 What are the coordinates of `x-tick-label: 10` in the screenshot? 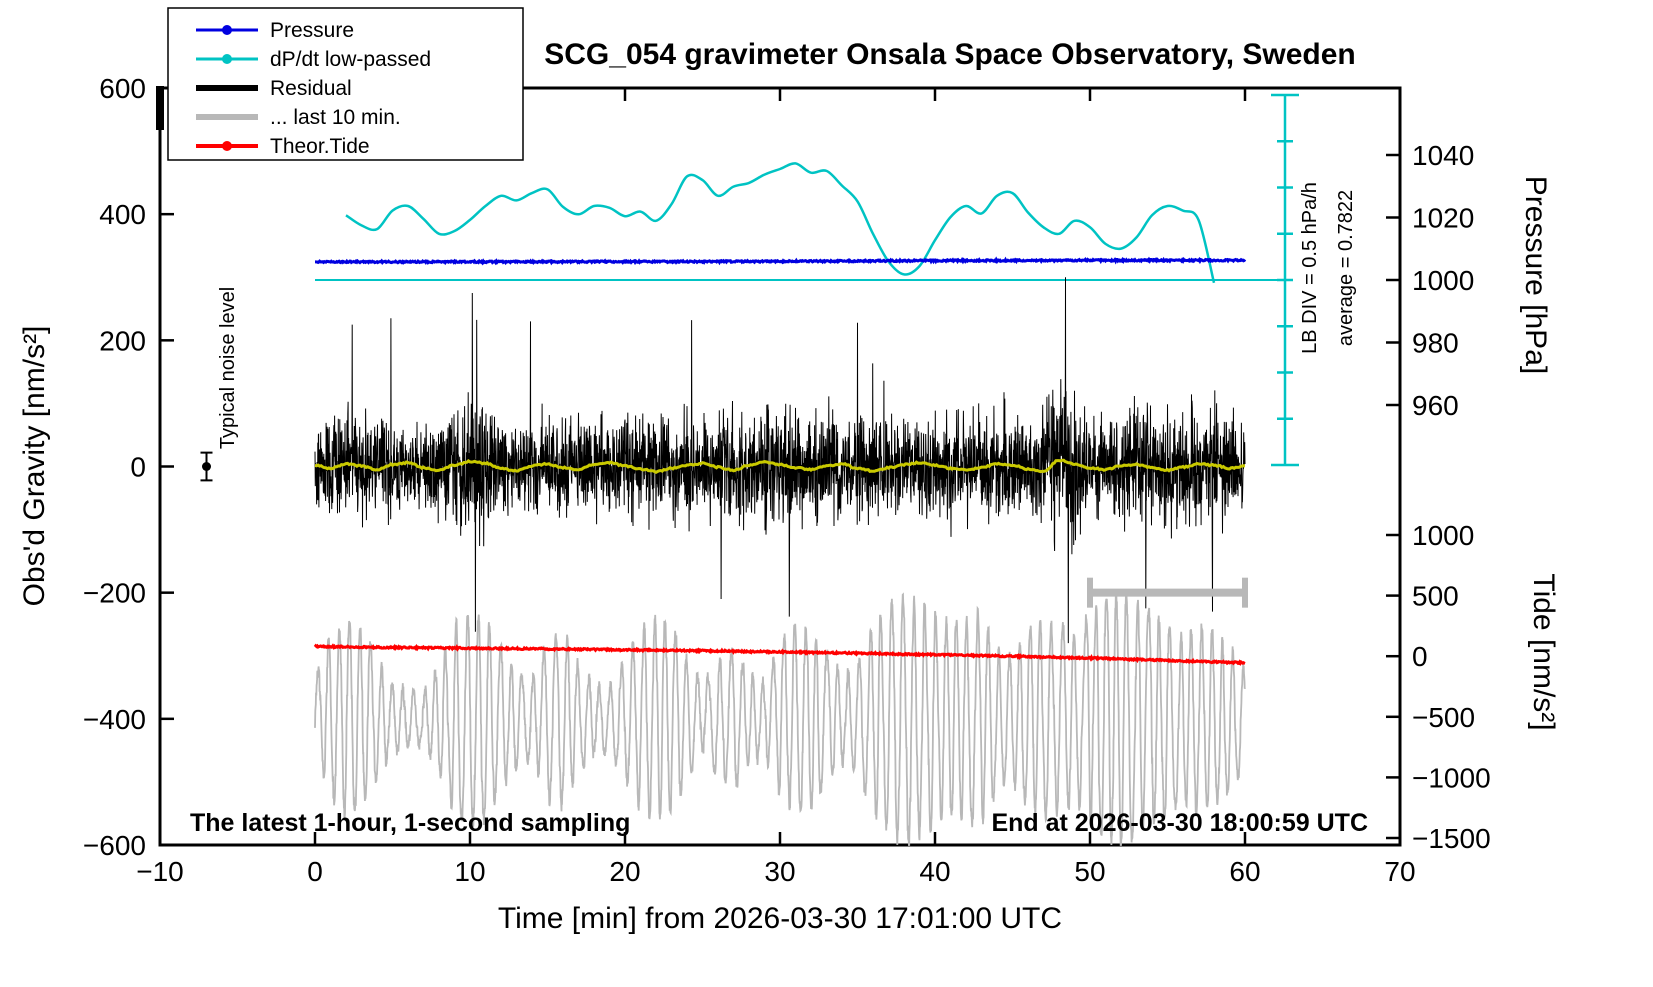 It's located at (469, 871).